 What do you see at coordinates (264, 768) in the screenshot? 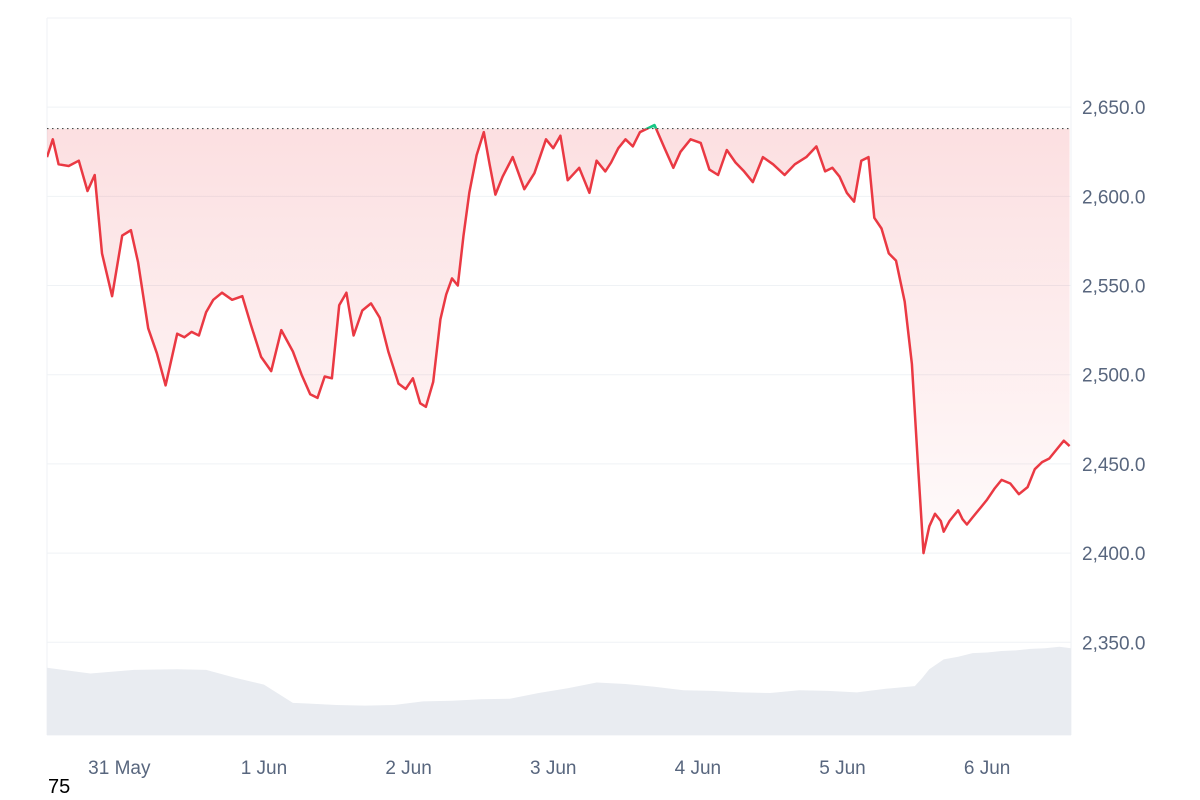
I see `x-tick-label: 1 Jun` at bounding box center [264, 768].